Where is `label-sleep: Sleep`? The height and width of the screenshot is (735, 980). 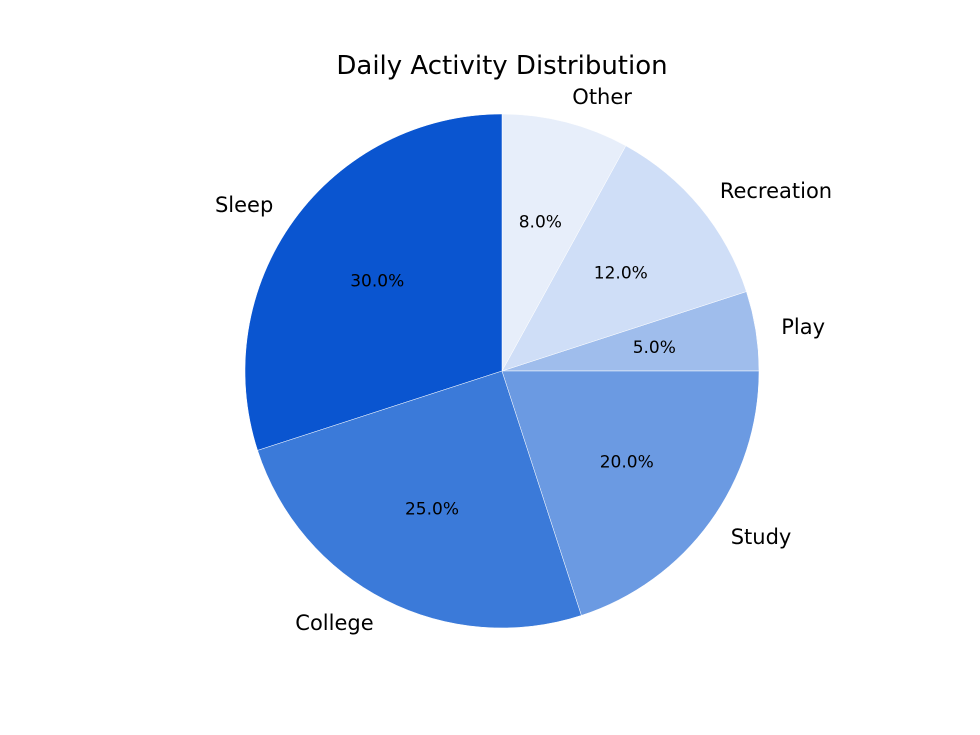
label-sleep: Sleep is located at coordinates (244, 205).